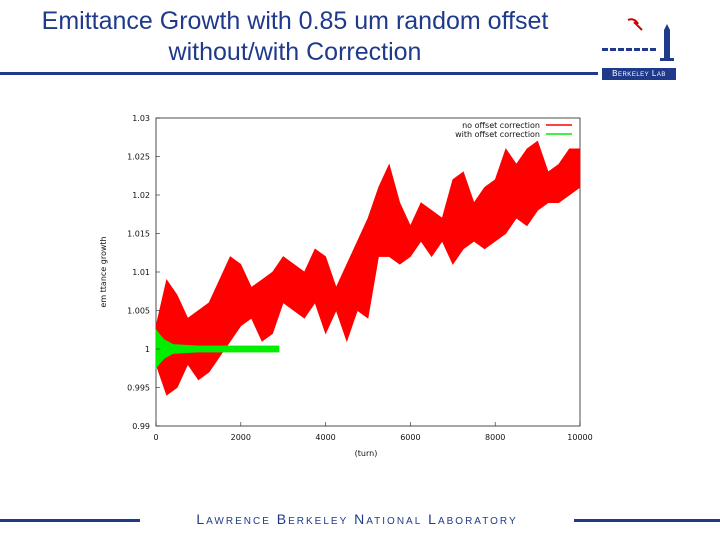 The height and width of the screenshot is (540, 720). What do you see at coordinates (501, 125) in the screenshot?
I see `legend-label: no offset correction` at bounding box center [501, 125].